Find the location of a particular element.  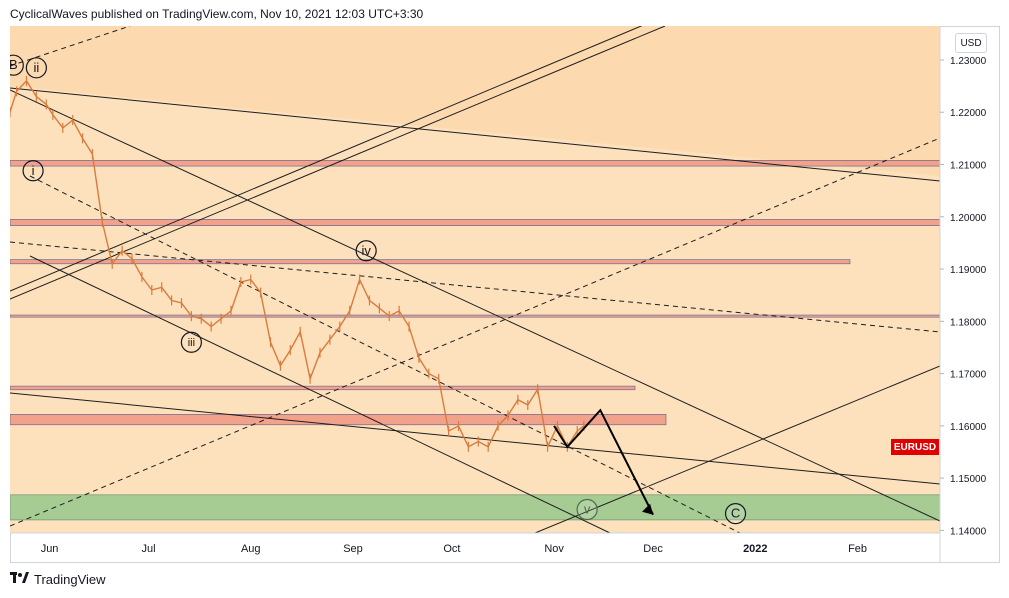

price-axis-label: 1.20000 is located at coordinates (968, 218).